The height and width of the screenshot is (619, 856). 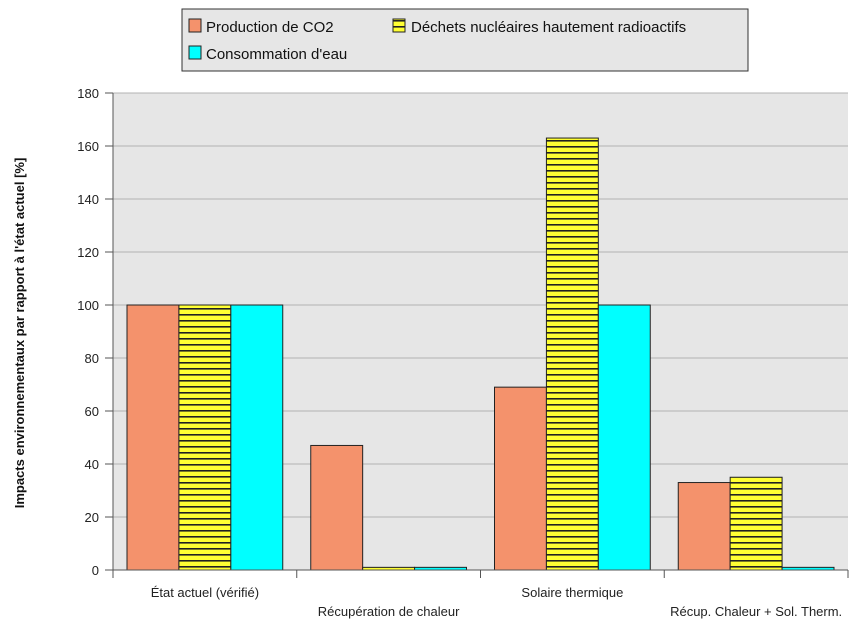 I want to click on y-tick-label: 140, so click(x=88, y=199).